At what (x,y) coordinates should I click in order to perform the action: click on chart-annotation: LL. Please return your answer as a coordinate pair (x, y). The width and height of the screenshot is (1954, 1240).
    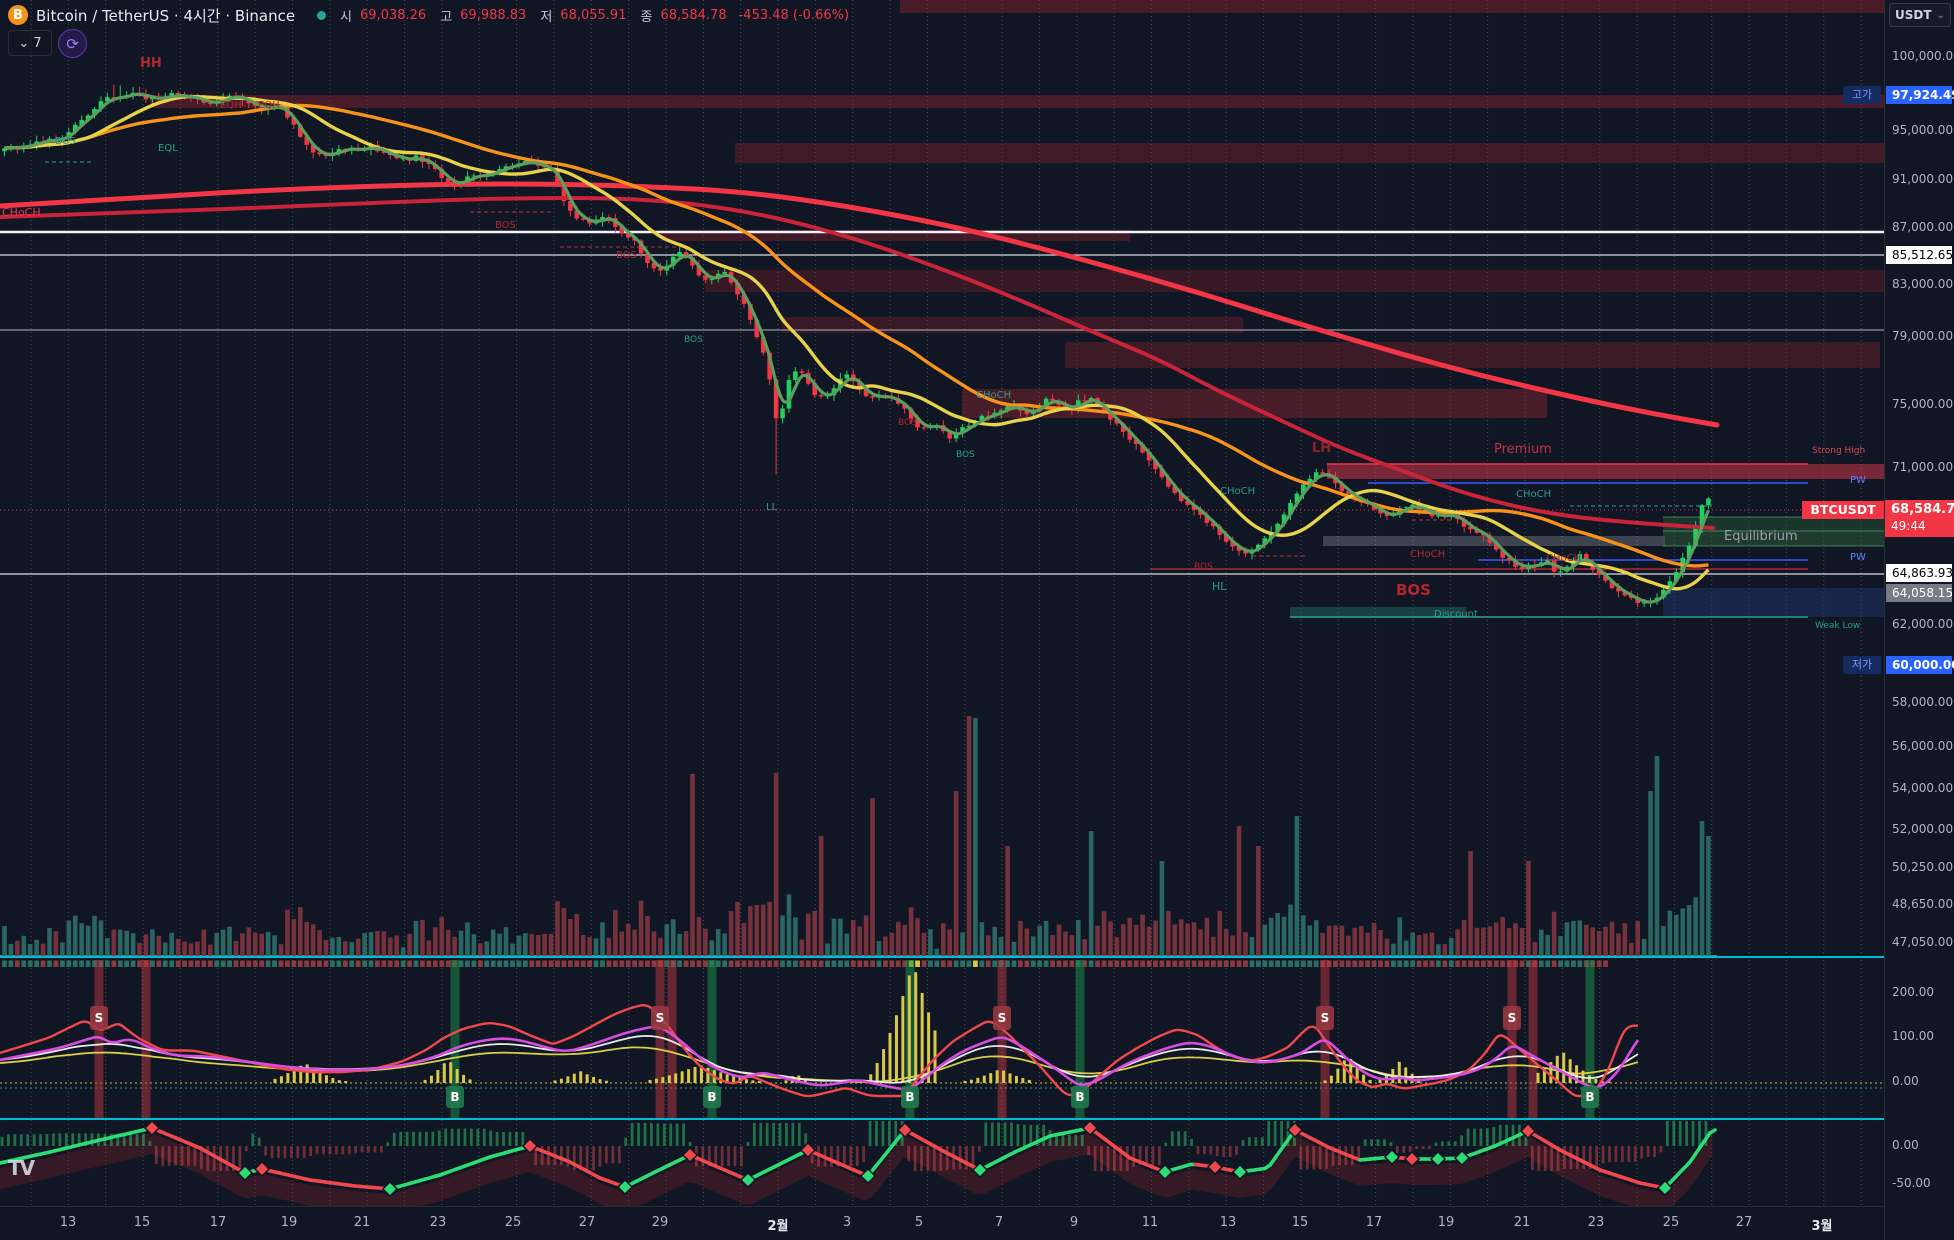
    Looking at the image, I should click on (772, 507).